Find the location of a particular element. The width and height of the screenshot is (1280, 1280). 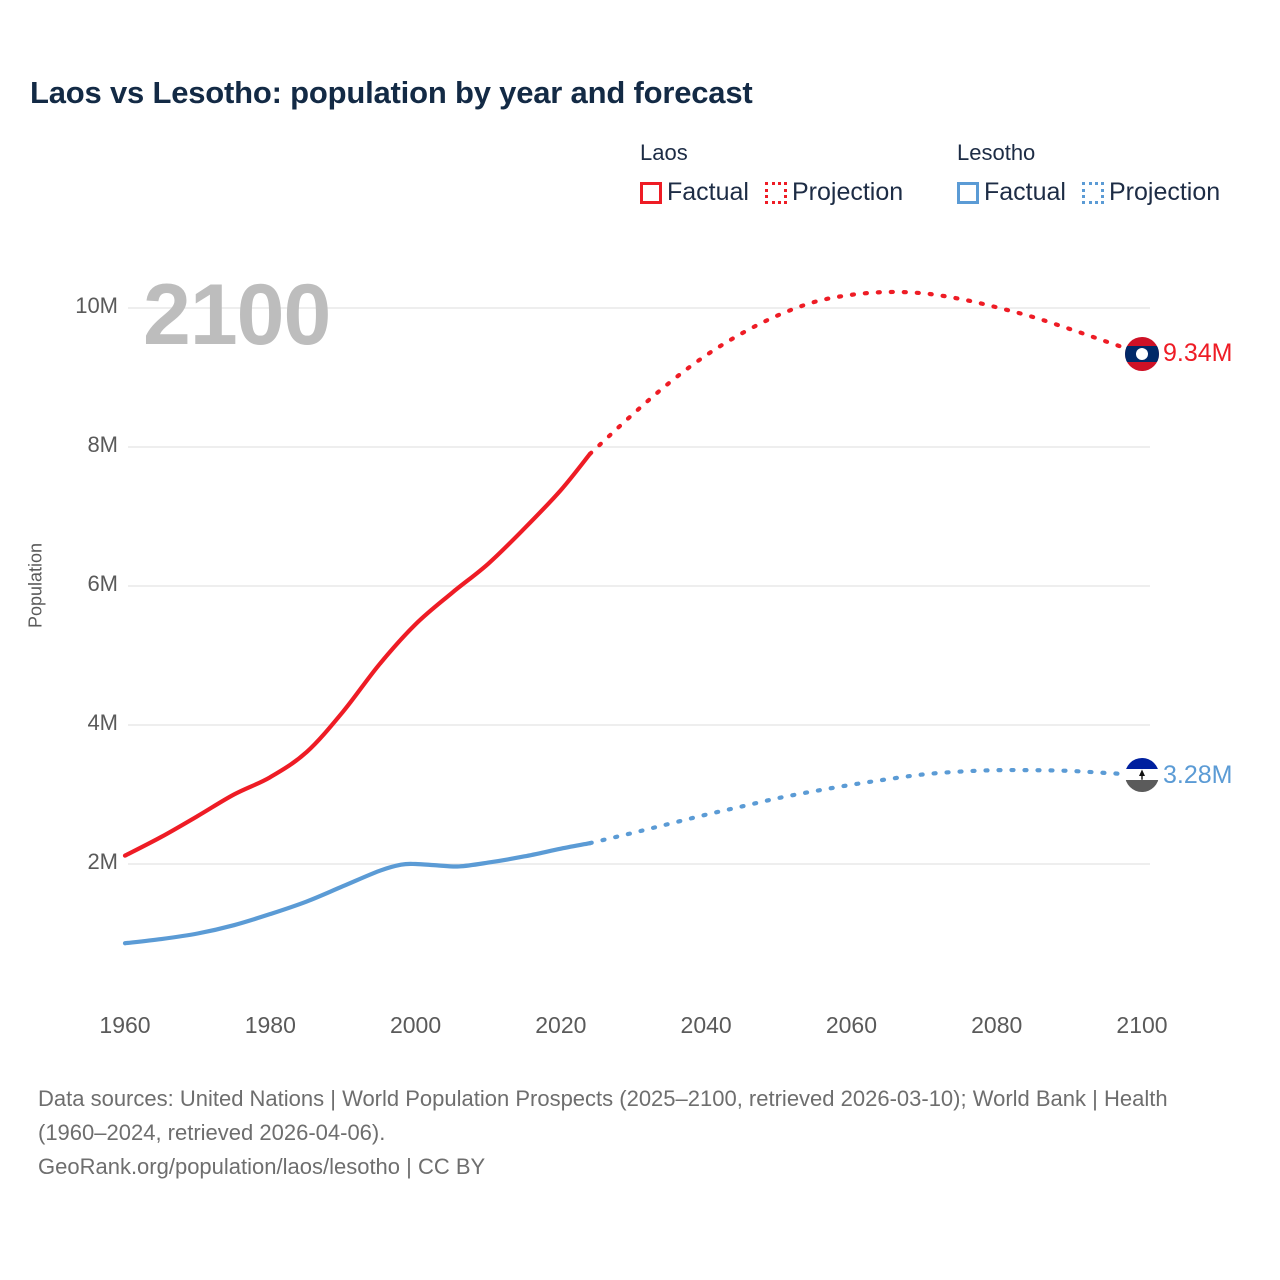

lesotho-value-label: 3.28M is located at coordinates (1198, 774).